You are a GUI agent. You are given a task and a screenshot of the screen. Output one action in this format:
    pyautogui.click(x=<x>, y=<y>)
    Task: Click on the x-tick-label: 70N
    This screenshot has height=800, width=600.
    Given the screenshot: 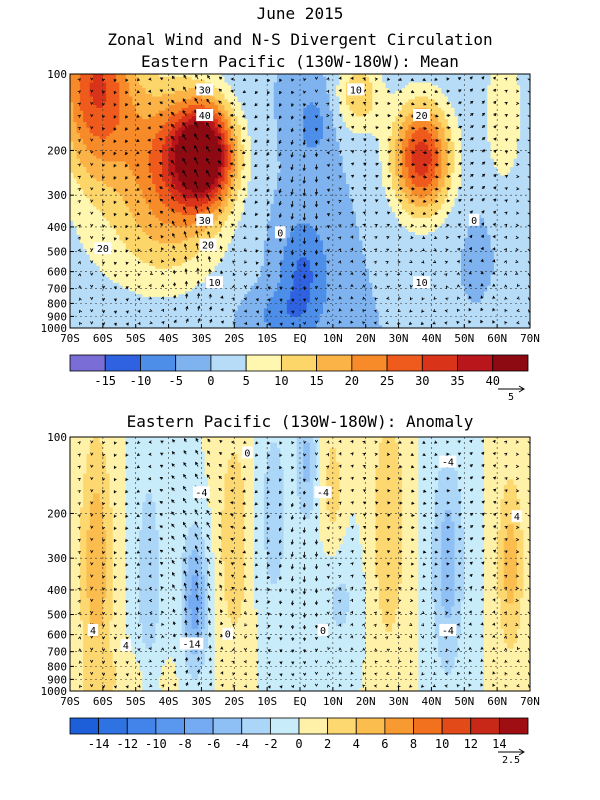 What is the action you would take?
    pyautogui.click(x=530, y=338)
    